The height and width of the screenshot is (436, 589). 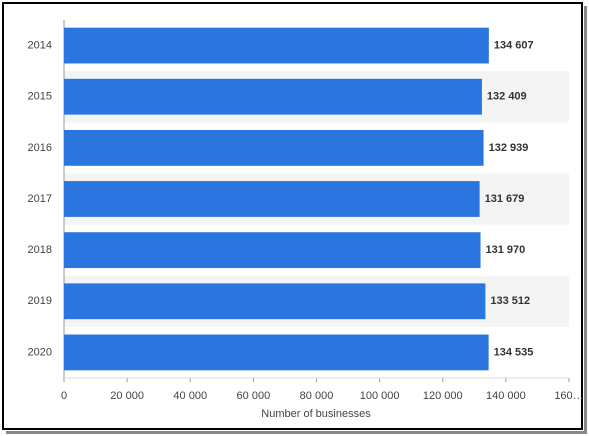 I want to click on value-label: 131 679, so click(x=505, y=199).